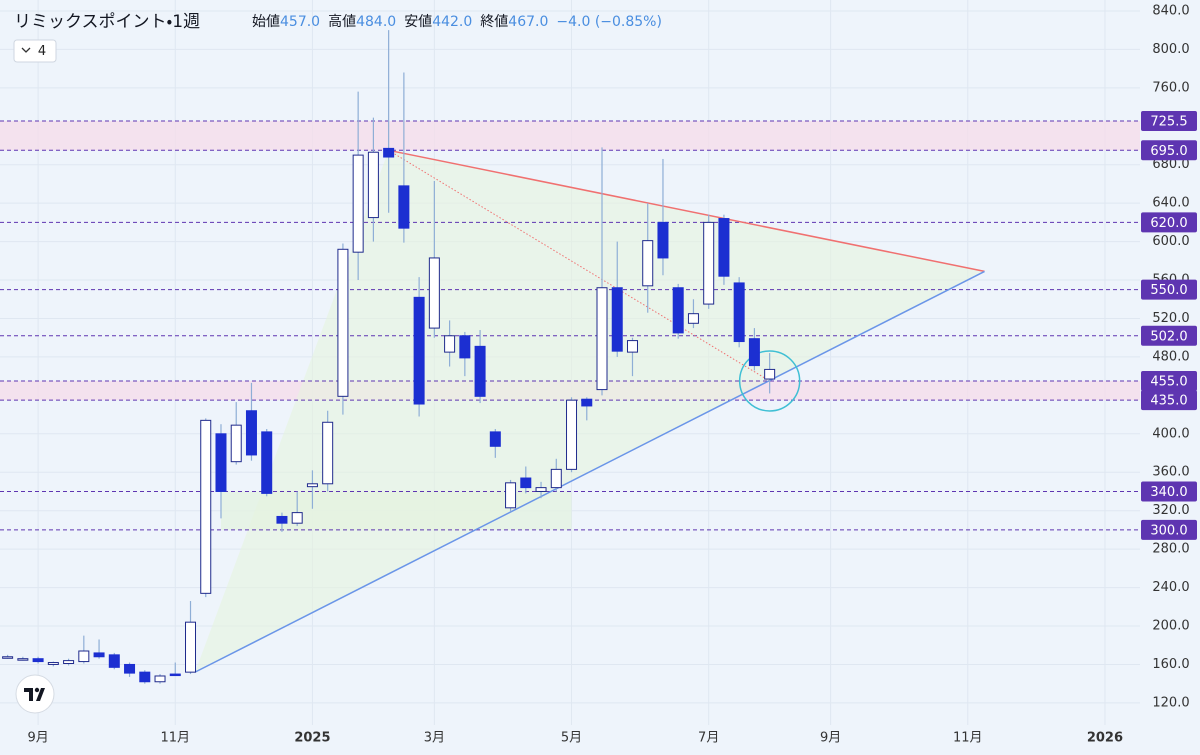  I want to click on y-tick-label: 400.0, so click(1170, 433).